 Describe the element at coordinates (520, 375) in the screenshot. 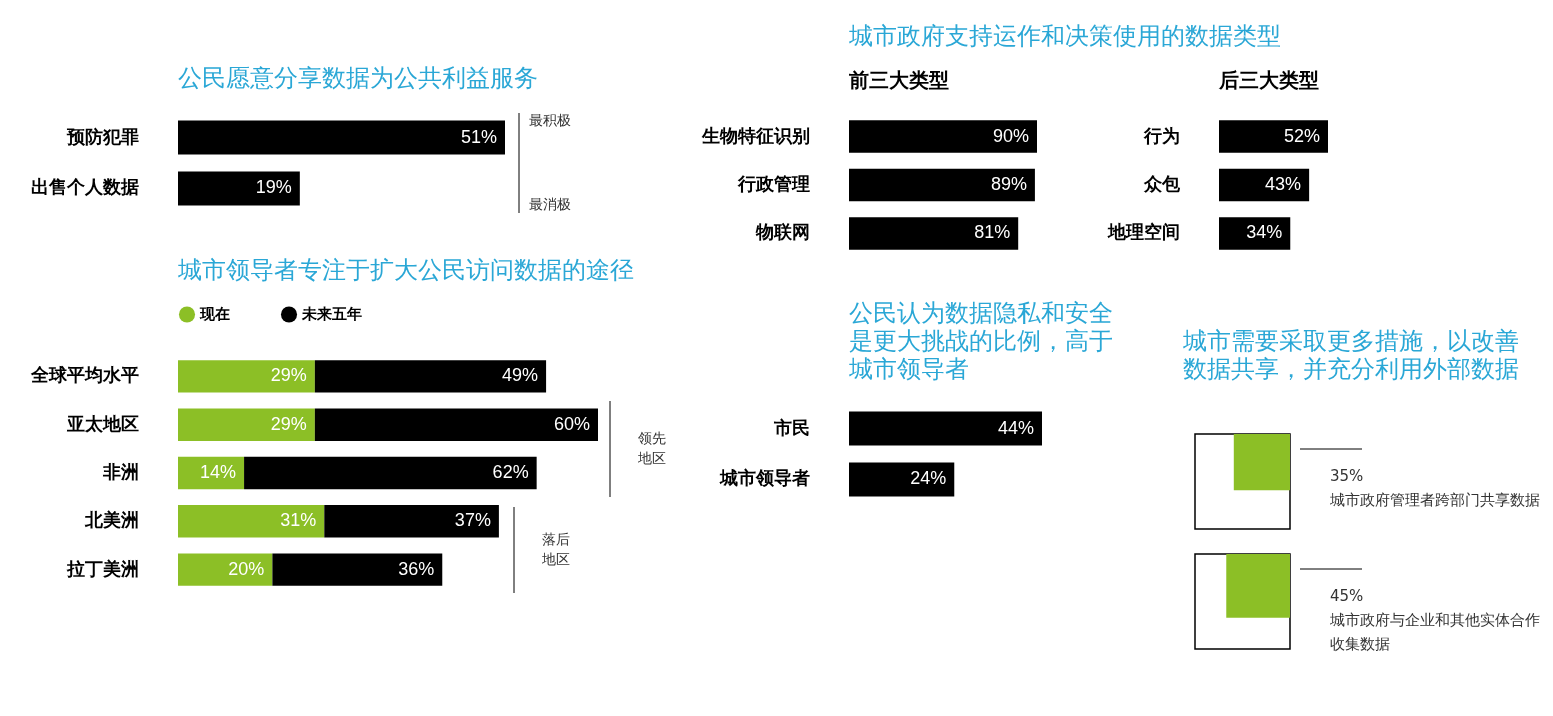

I see `data-label: 49%` at that location.